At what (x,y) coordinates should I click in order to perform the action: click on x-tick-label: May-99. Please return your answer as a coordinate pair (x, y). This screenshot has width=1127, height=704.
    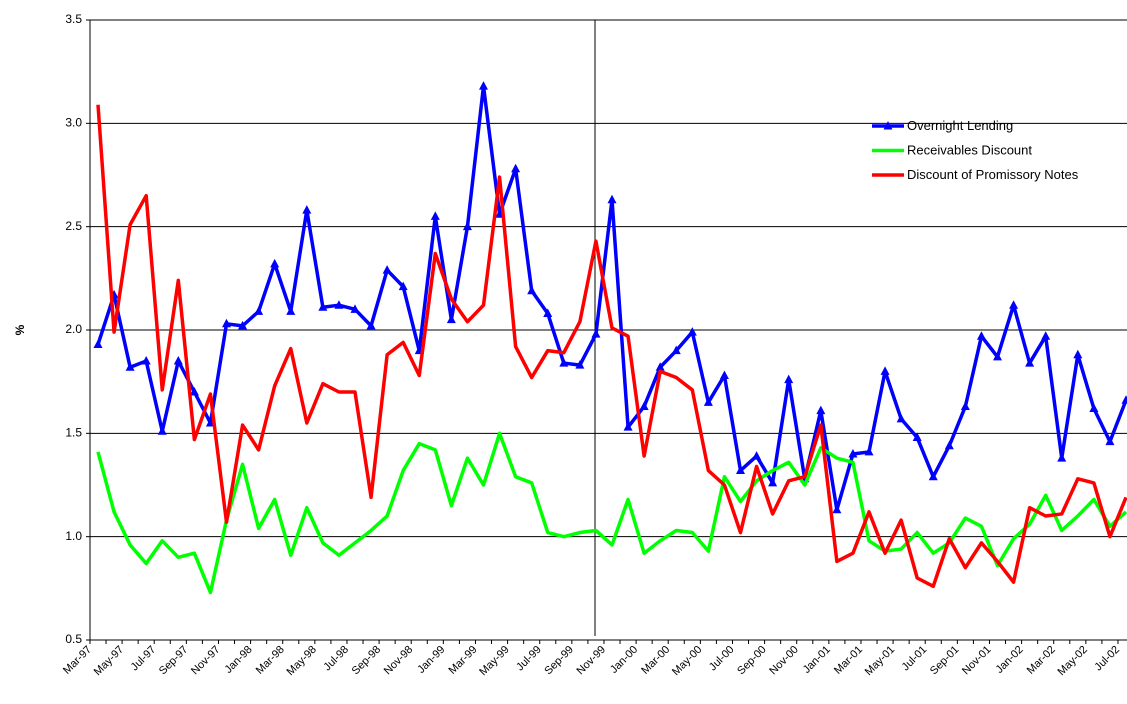
    Looking at the image, I should click on (494, 661).